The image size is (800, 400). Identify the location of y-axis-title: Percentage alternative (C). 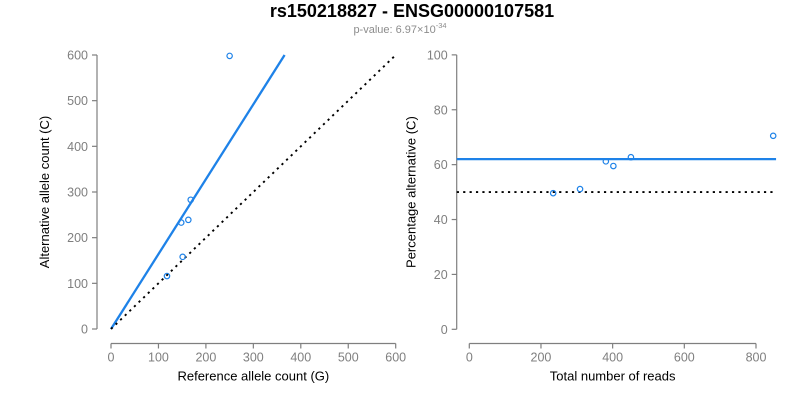
(411, 192).